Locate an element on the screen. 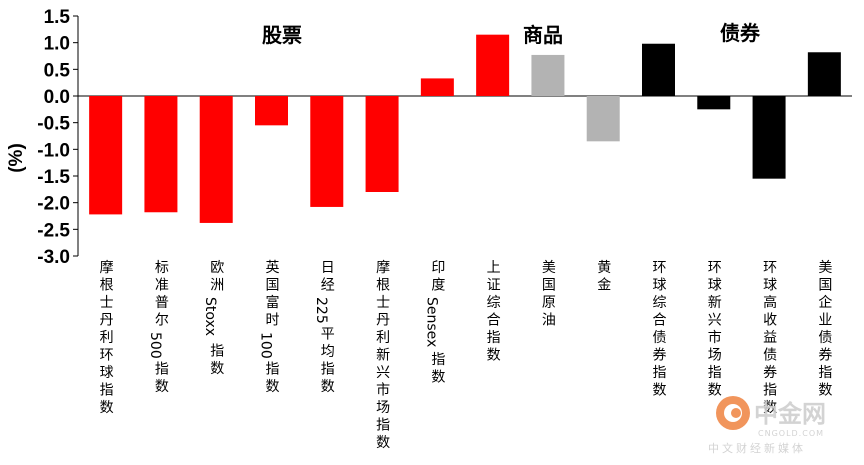 This screenshot has width=864, height=465. category-label-latin: Stoxx is located at coordinates (210, 316).